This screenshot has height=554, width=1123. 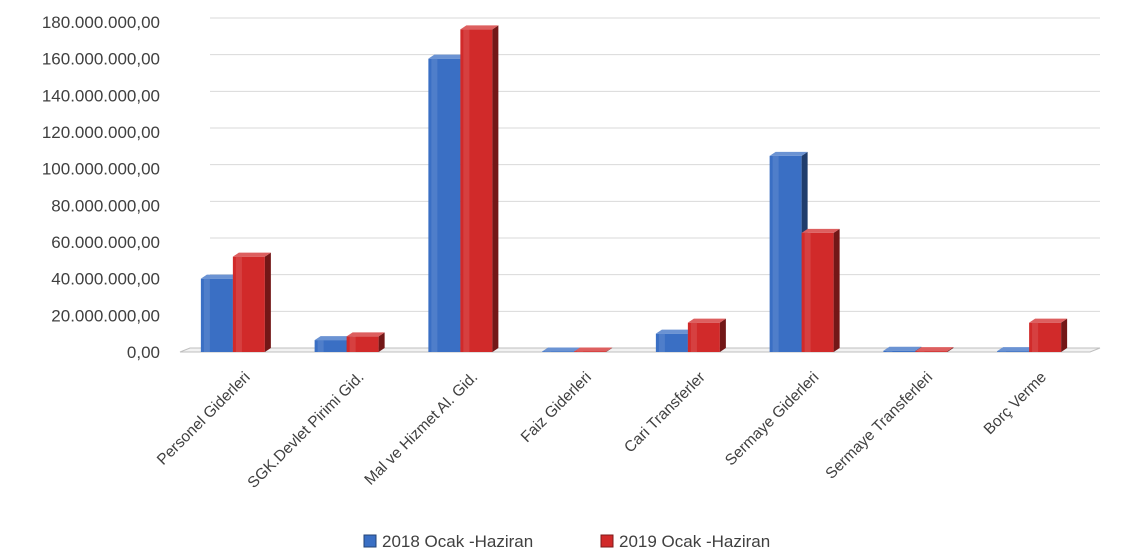 I want to click on y-tick-label: 120.000.000,00, so click(x=101, y=132).